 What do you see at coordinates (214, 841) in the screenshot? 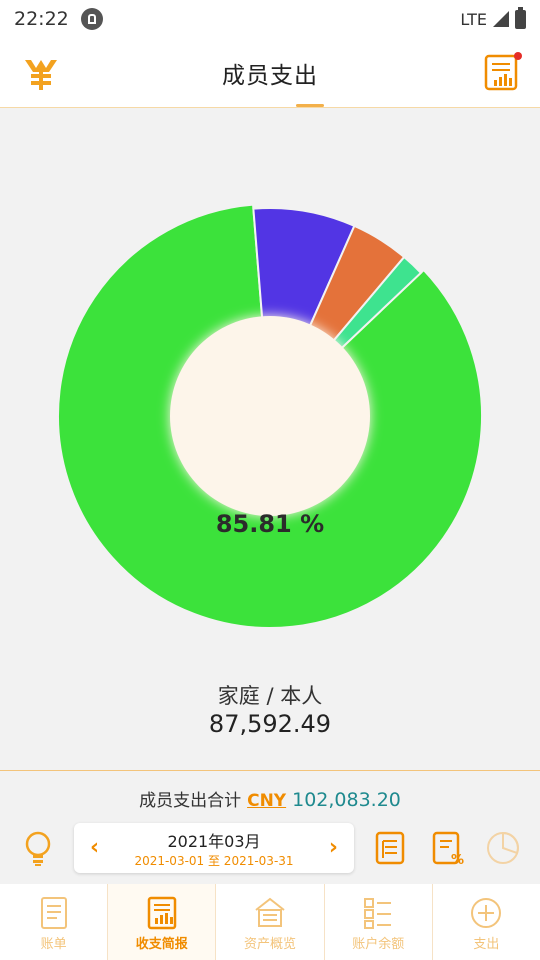
I see `selected-month: 2021年03月` at bounding box center [214, 841].